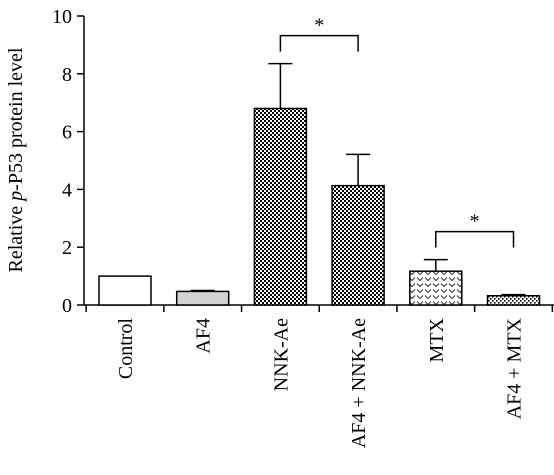  Describe the element at coordinates (126, 349) in the screenshot. I see `x-tick-label: Control` at that location.